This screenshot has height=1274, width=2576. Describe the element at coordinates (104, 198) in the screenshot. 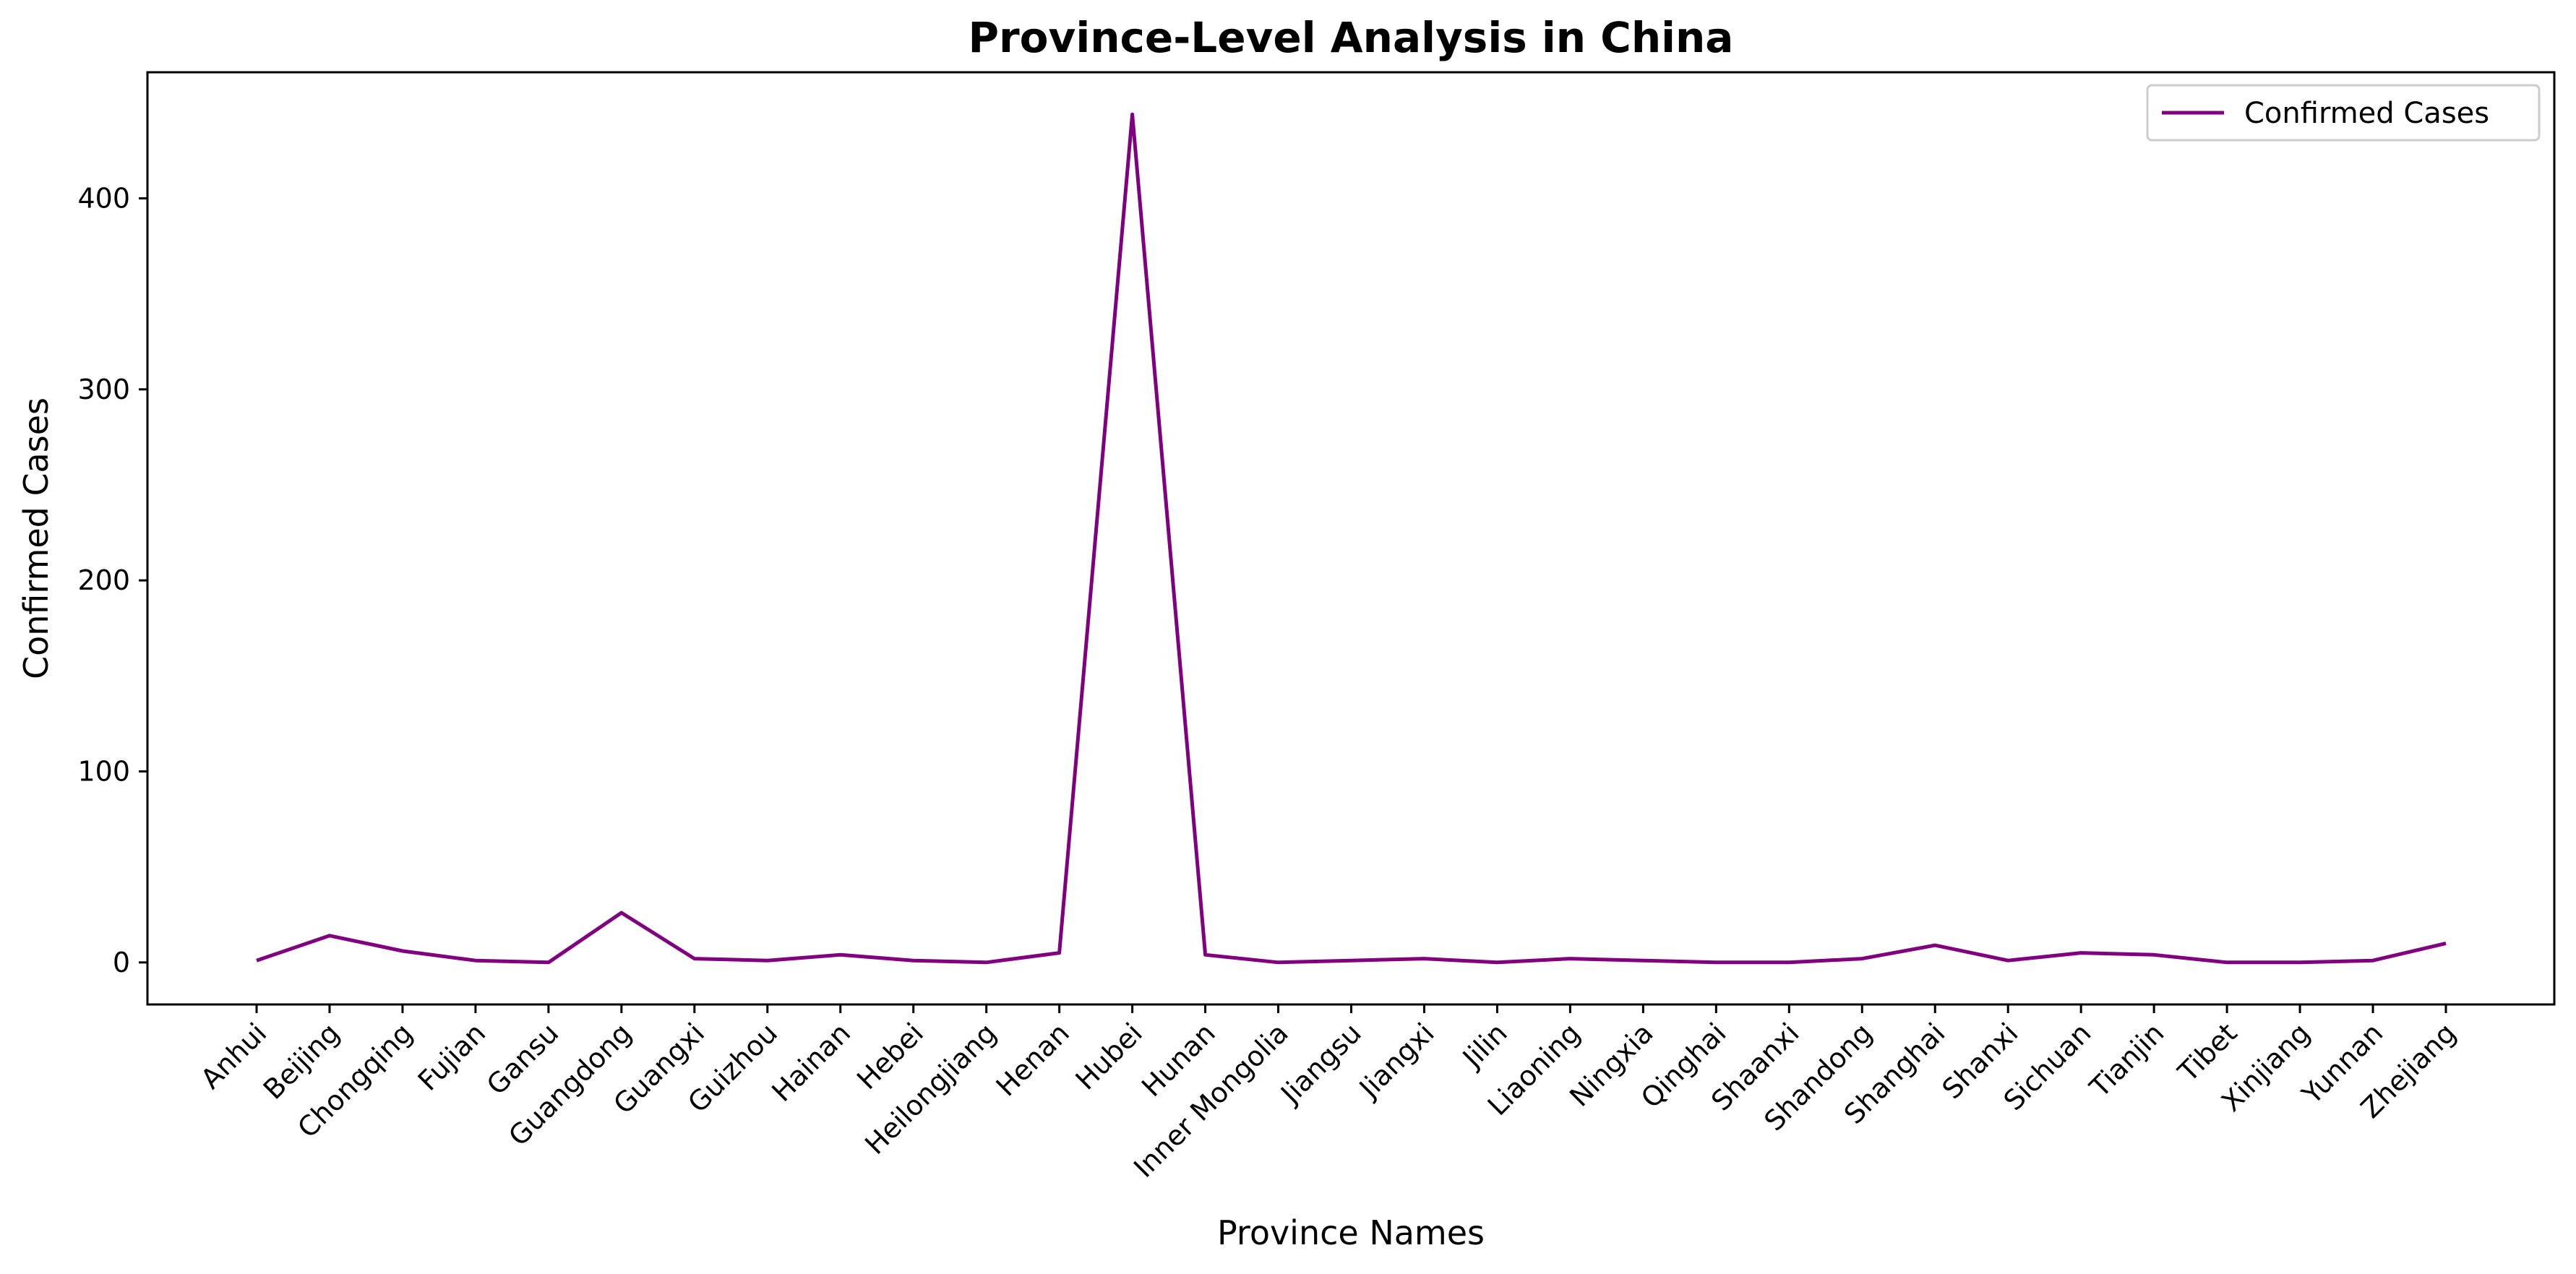

I see `y-tick-label: 400` at that location.